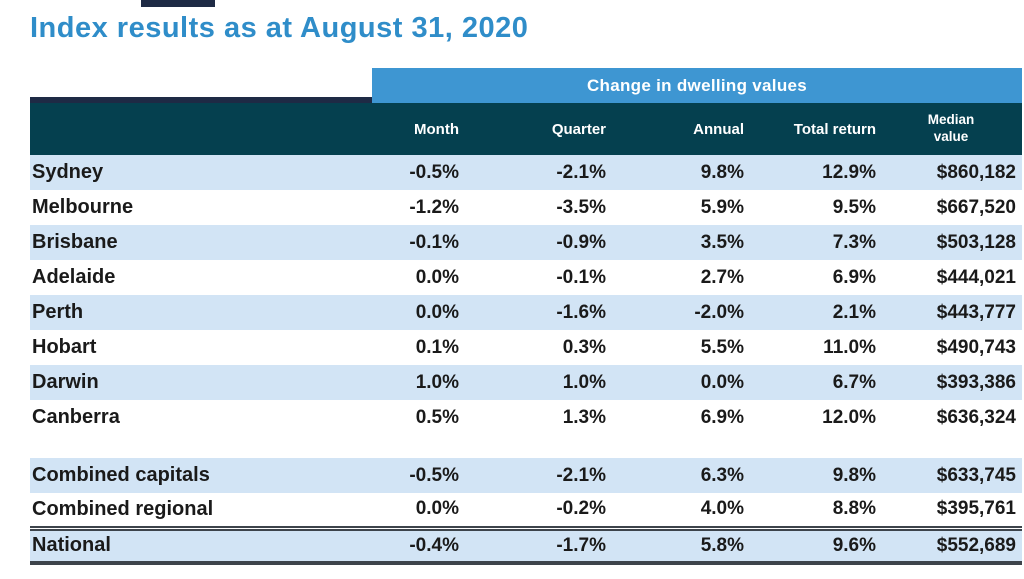  I want to click on row-label: Canberra, so click(76, 417).